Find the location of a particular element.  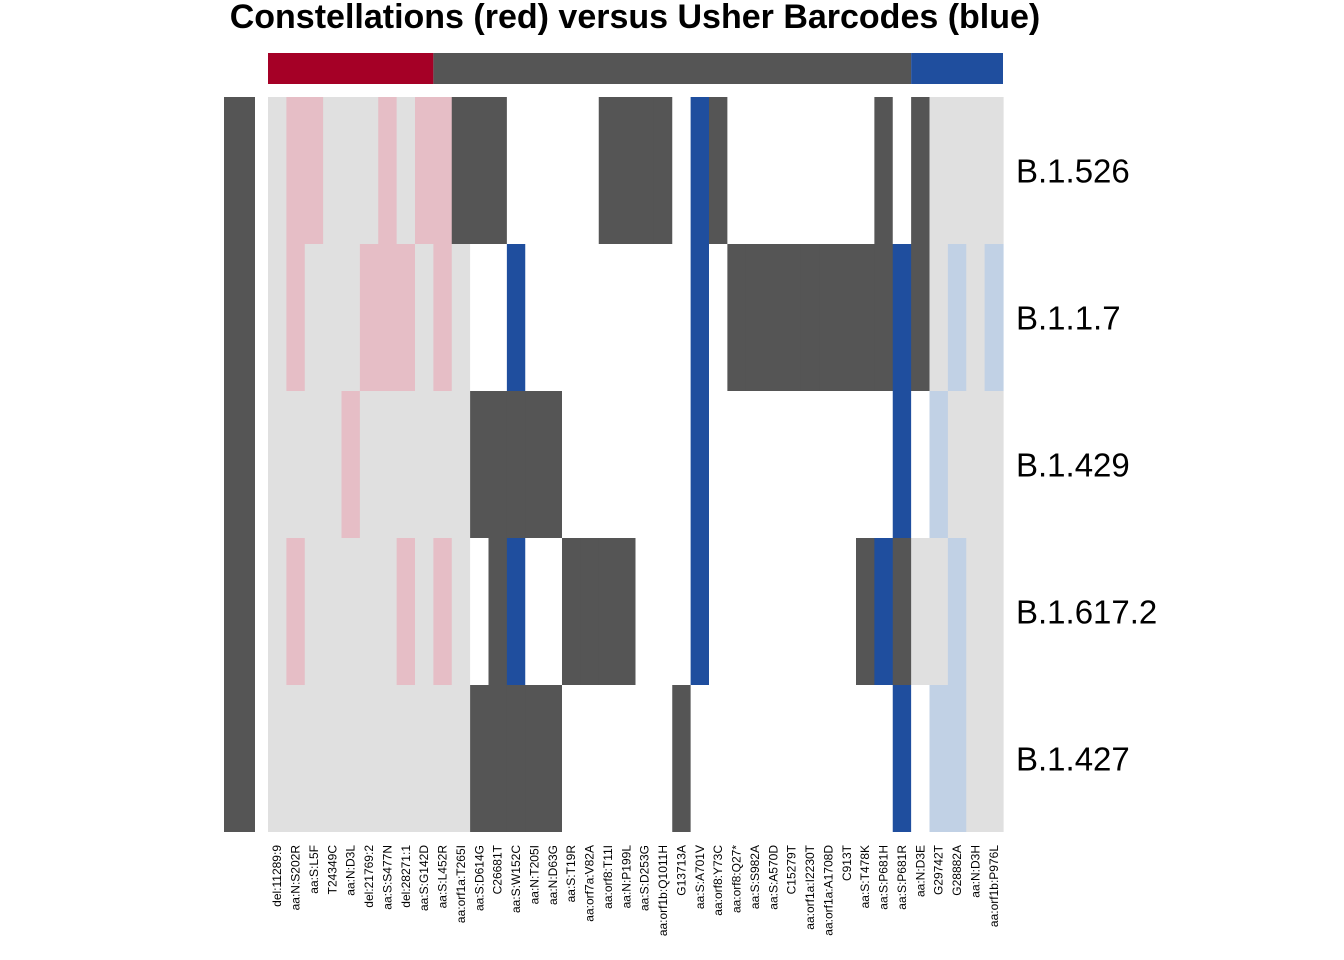

column-label: G13713A is located at coordinates (681, 870).